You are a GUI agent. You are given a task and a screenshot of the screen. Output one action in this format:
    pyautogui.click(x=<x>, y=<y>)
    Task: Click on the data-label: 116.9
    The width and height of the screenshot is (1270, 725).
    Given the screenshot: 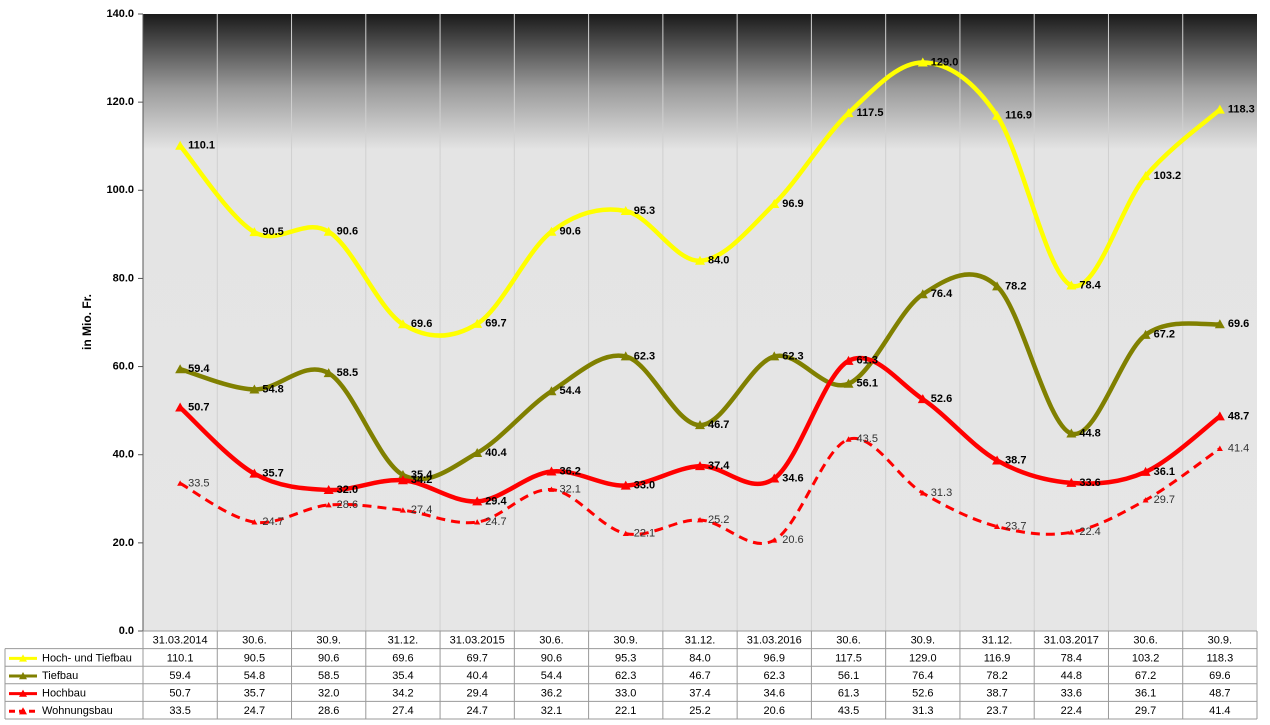 What is the action you would take?
    pyautogui.click(x=1018, y=116)
    